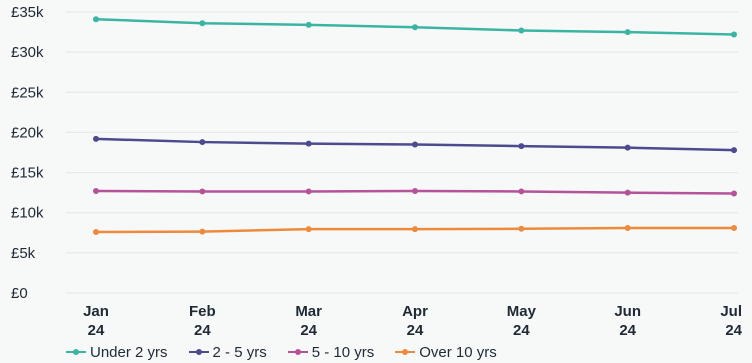 Image resolution: width=752 pixels, height=363 pixels. What do you see at coordinates (343, 352) in the screenshot?
I see `legend-label: 5 - 10 yrs` at bounding box center [343, 352].